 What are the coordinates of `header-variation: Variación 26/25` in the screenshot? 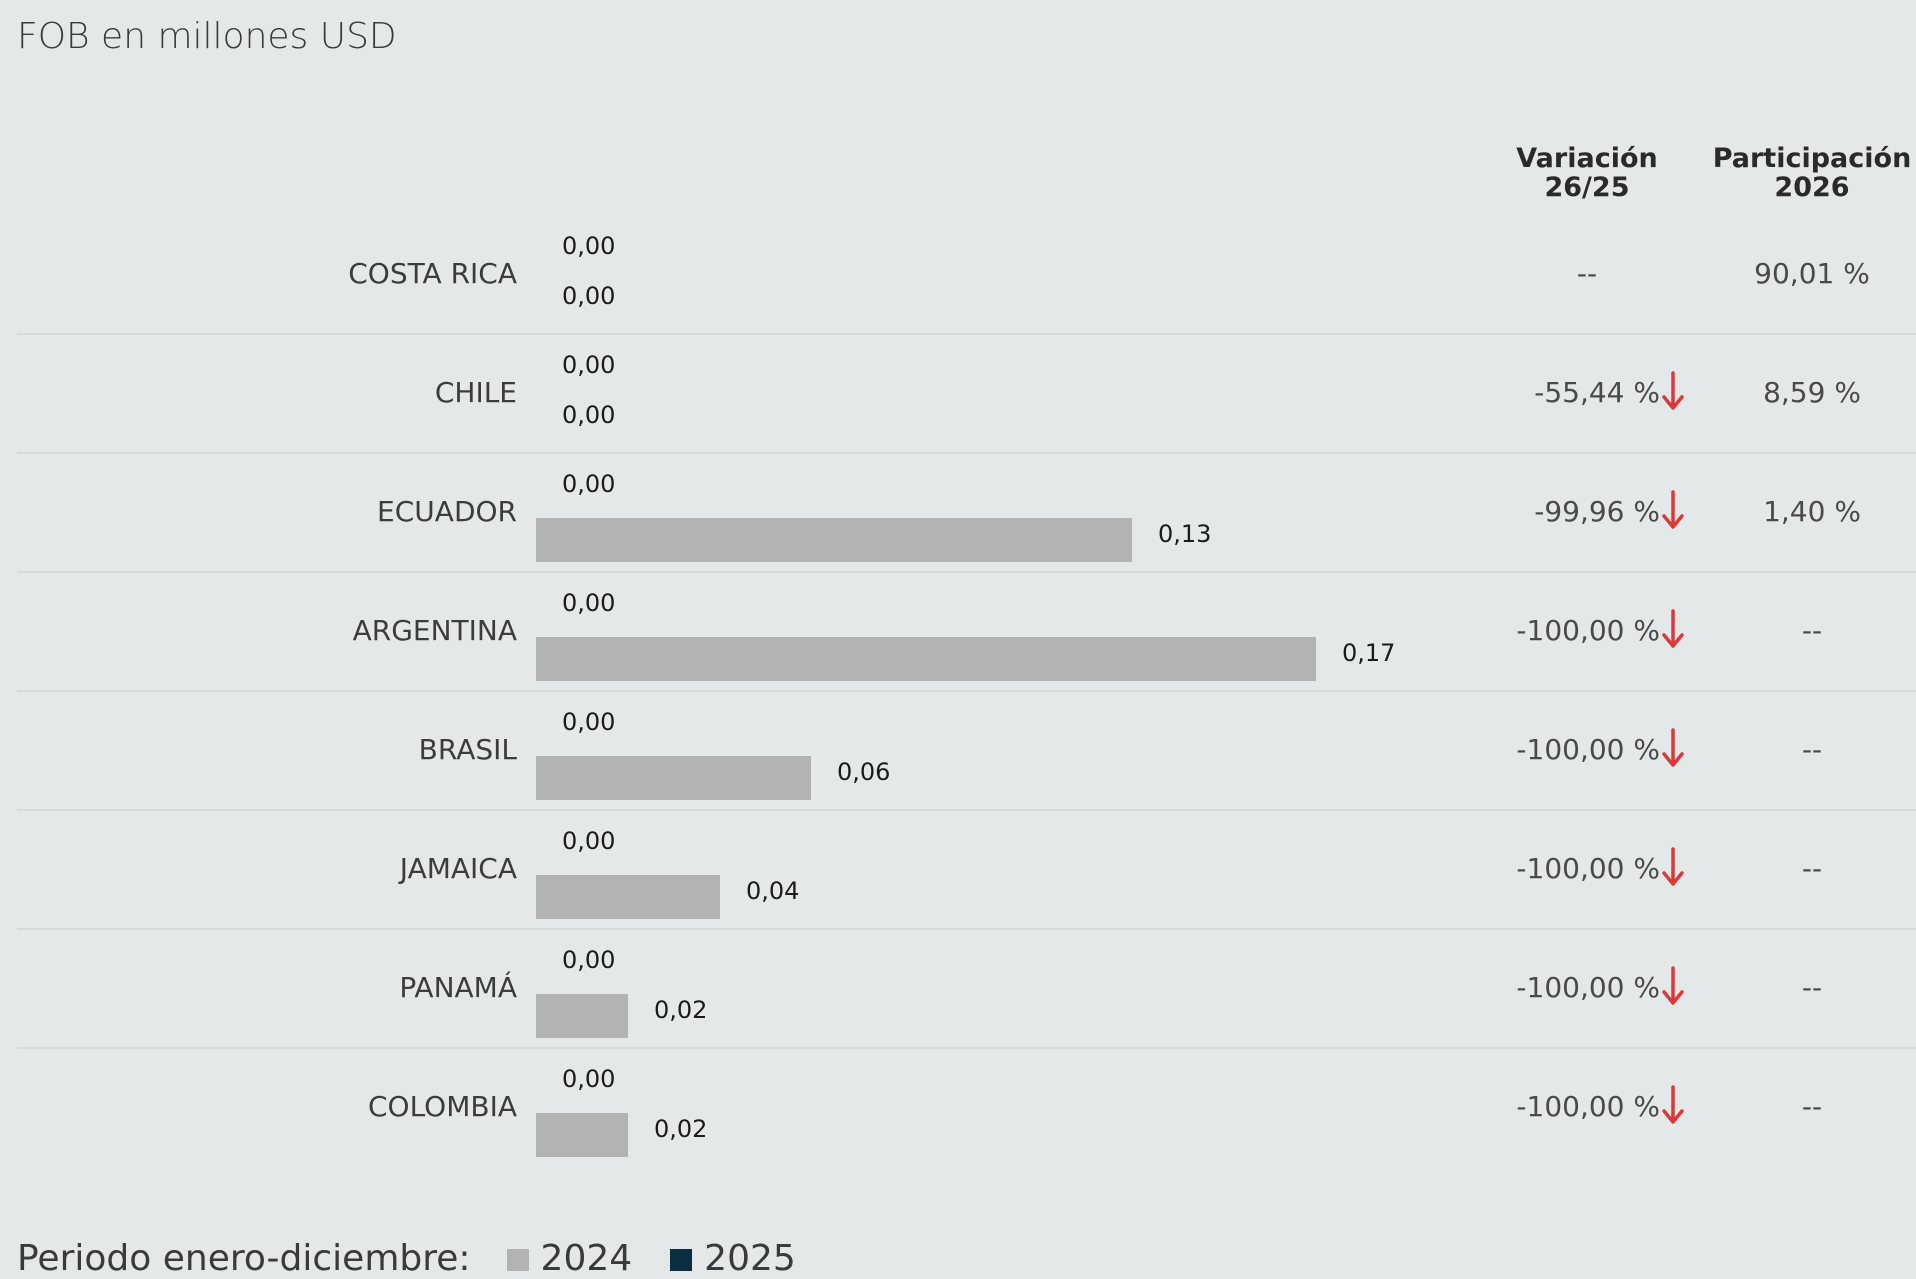 It's located at (1586, 173).